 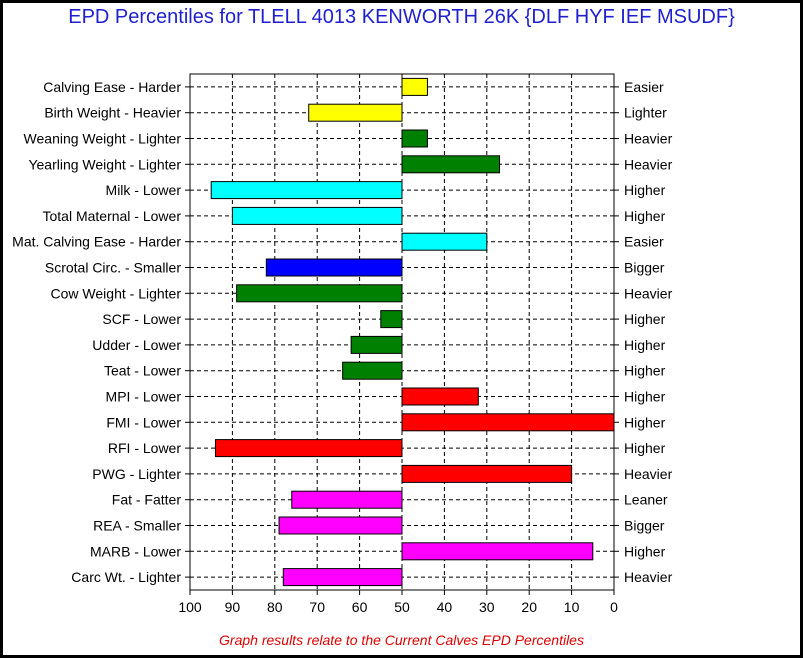 I want to click on trait-label-right: Lighter, so click(x=645, y=113).